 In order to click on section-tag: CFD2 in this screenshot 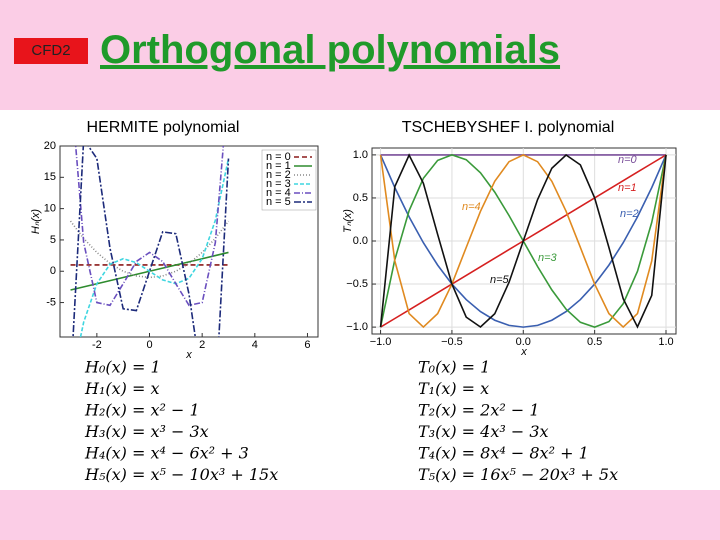, I will do `click(51, 51)`.